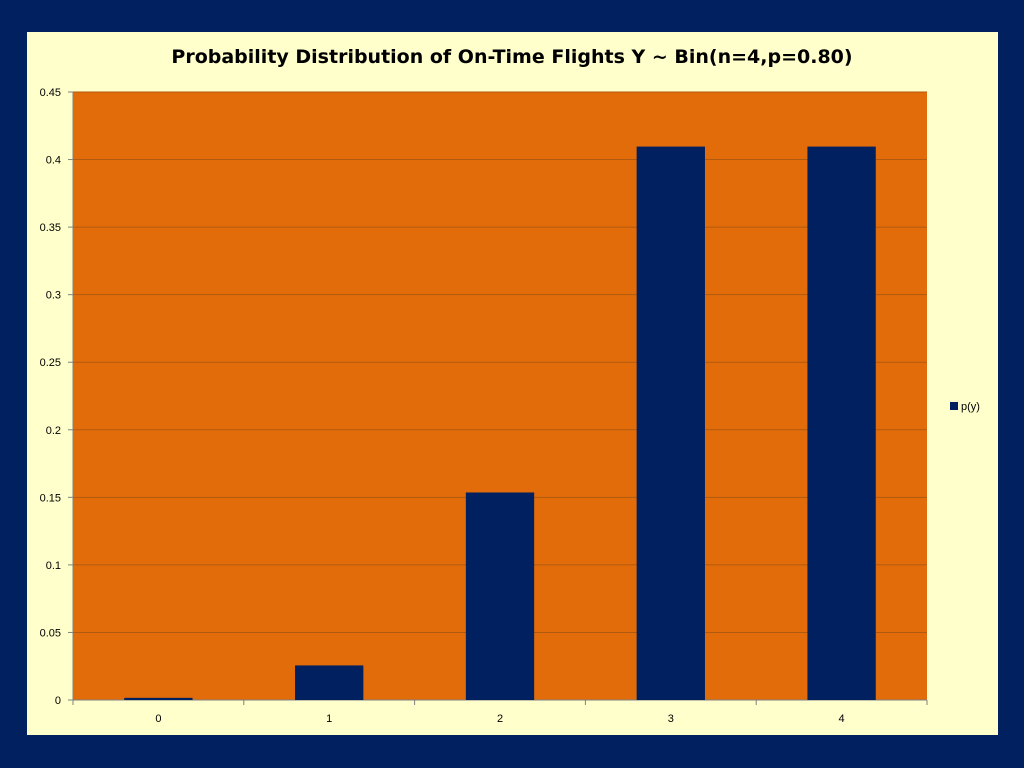  Describe the element at coordinates (50, 498) in the screenshot. I see `y-tick-label: 0.15` at that location.